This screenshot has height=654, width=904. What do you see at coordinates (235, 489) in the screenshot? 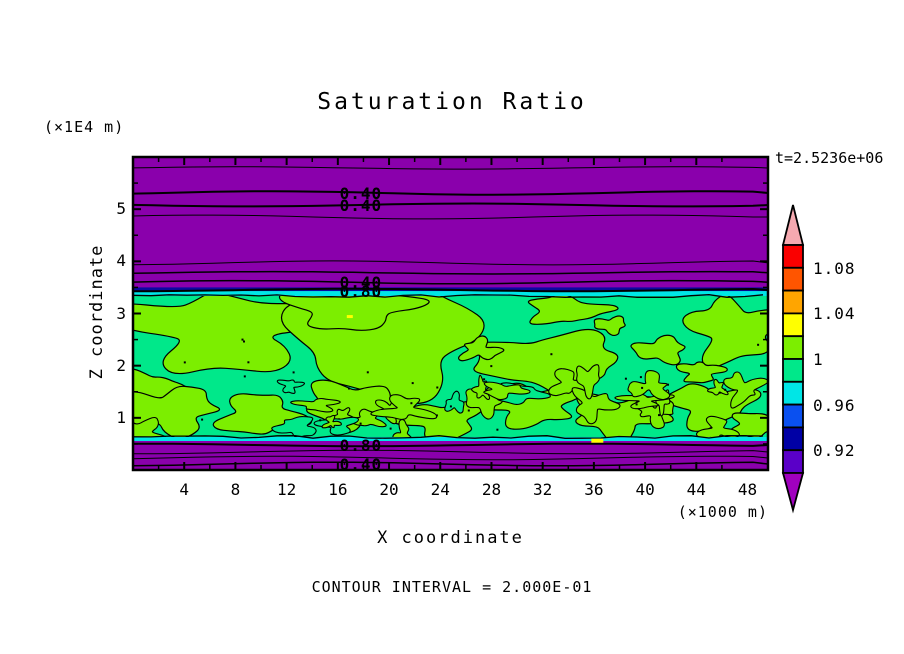
I see `x-tick-label: 8` at bounding box center [235, 489].